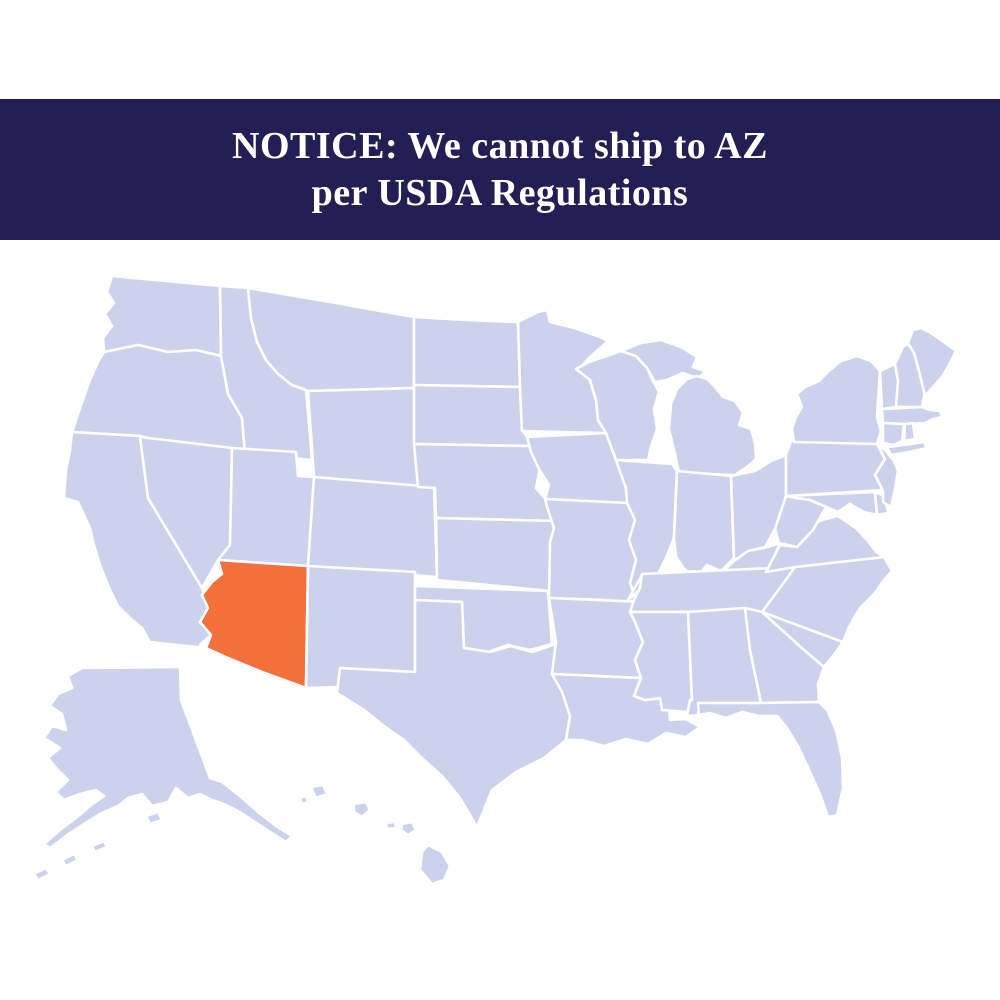 This screenshot has width=1000, height=1000. Describe the element at coordinates (372, 527) in the screenshot. I see `state-colorado` at that location.